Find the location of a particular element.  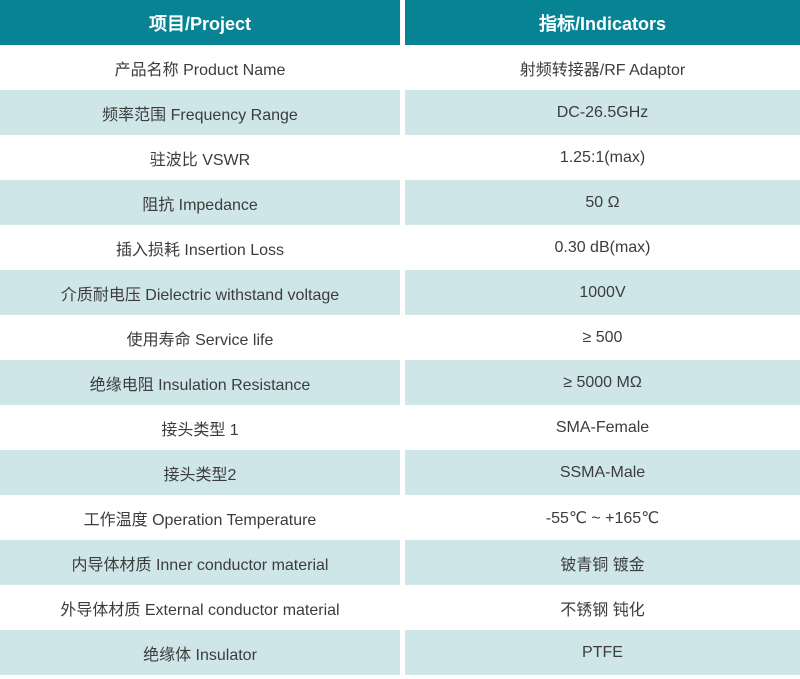

row-label: 绝缘体 Insulator is located at coordinates (200, 652).